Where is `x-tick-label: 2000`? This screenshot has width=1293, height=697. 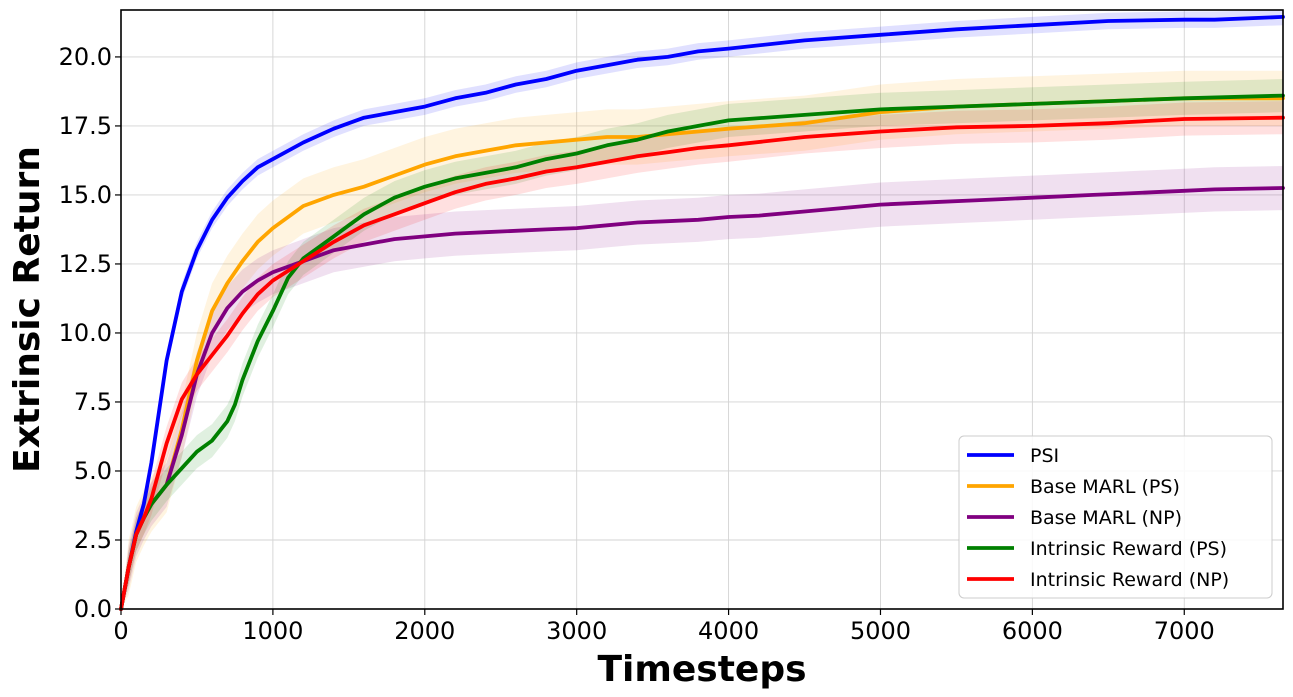 x-tick-label: 2000 is located at coordinates (424, 631).